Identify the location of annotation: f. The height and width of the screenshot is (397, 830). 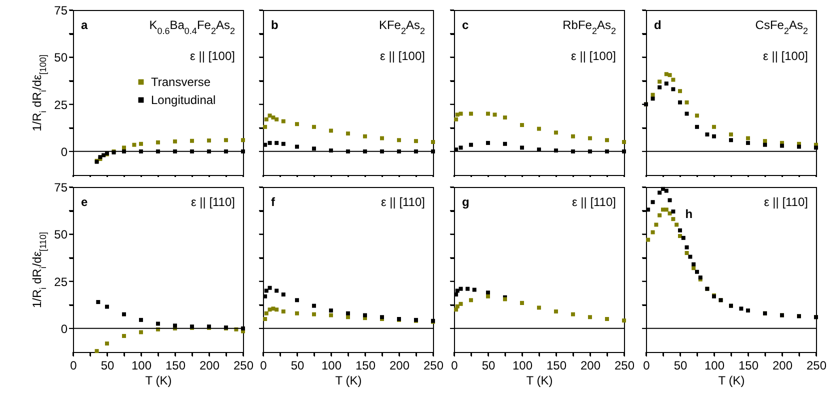
(273, 202).